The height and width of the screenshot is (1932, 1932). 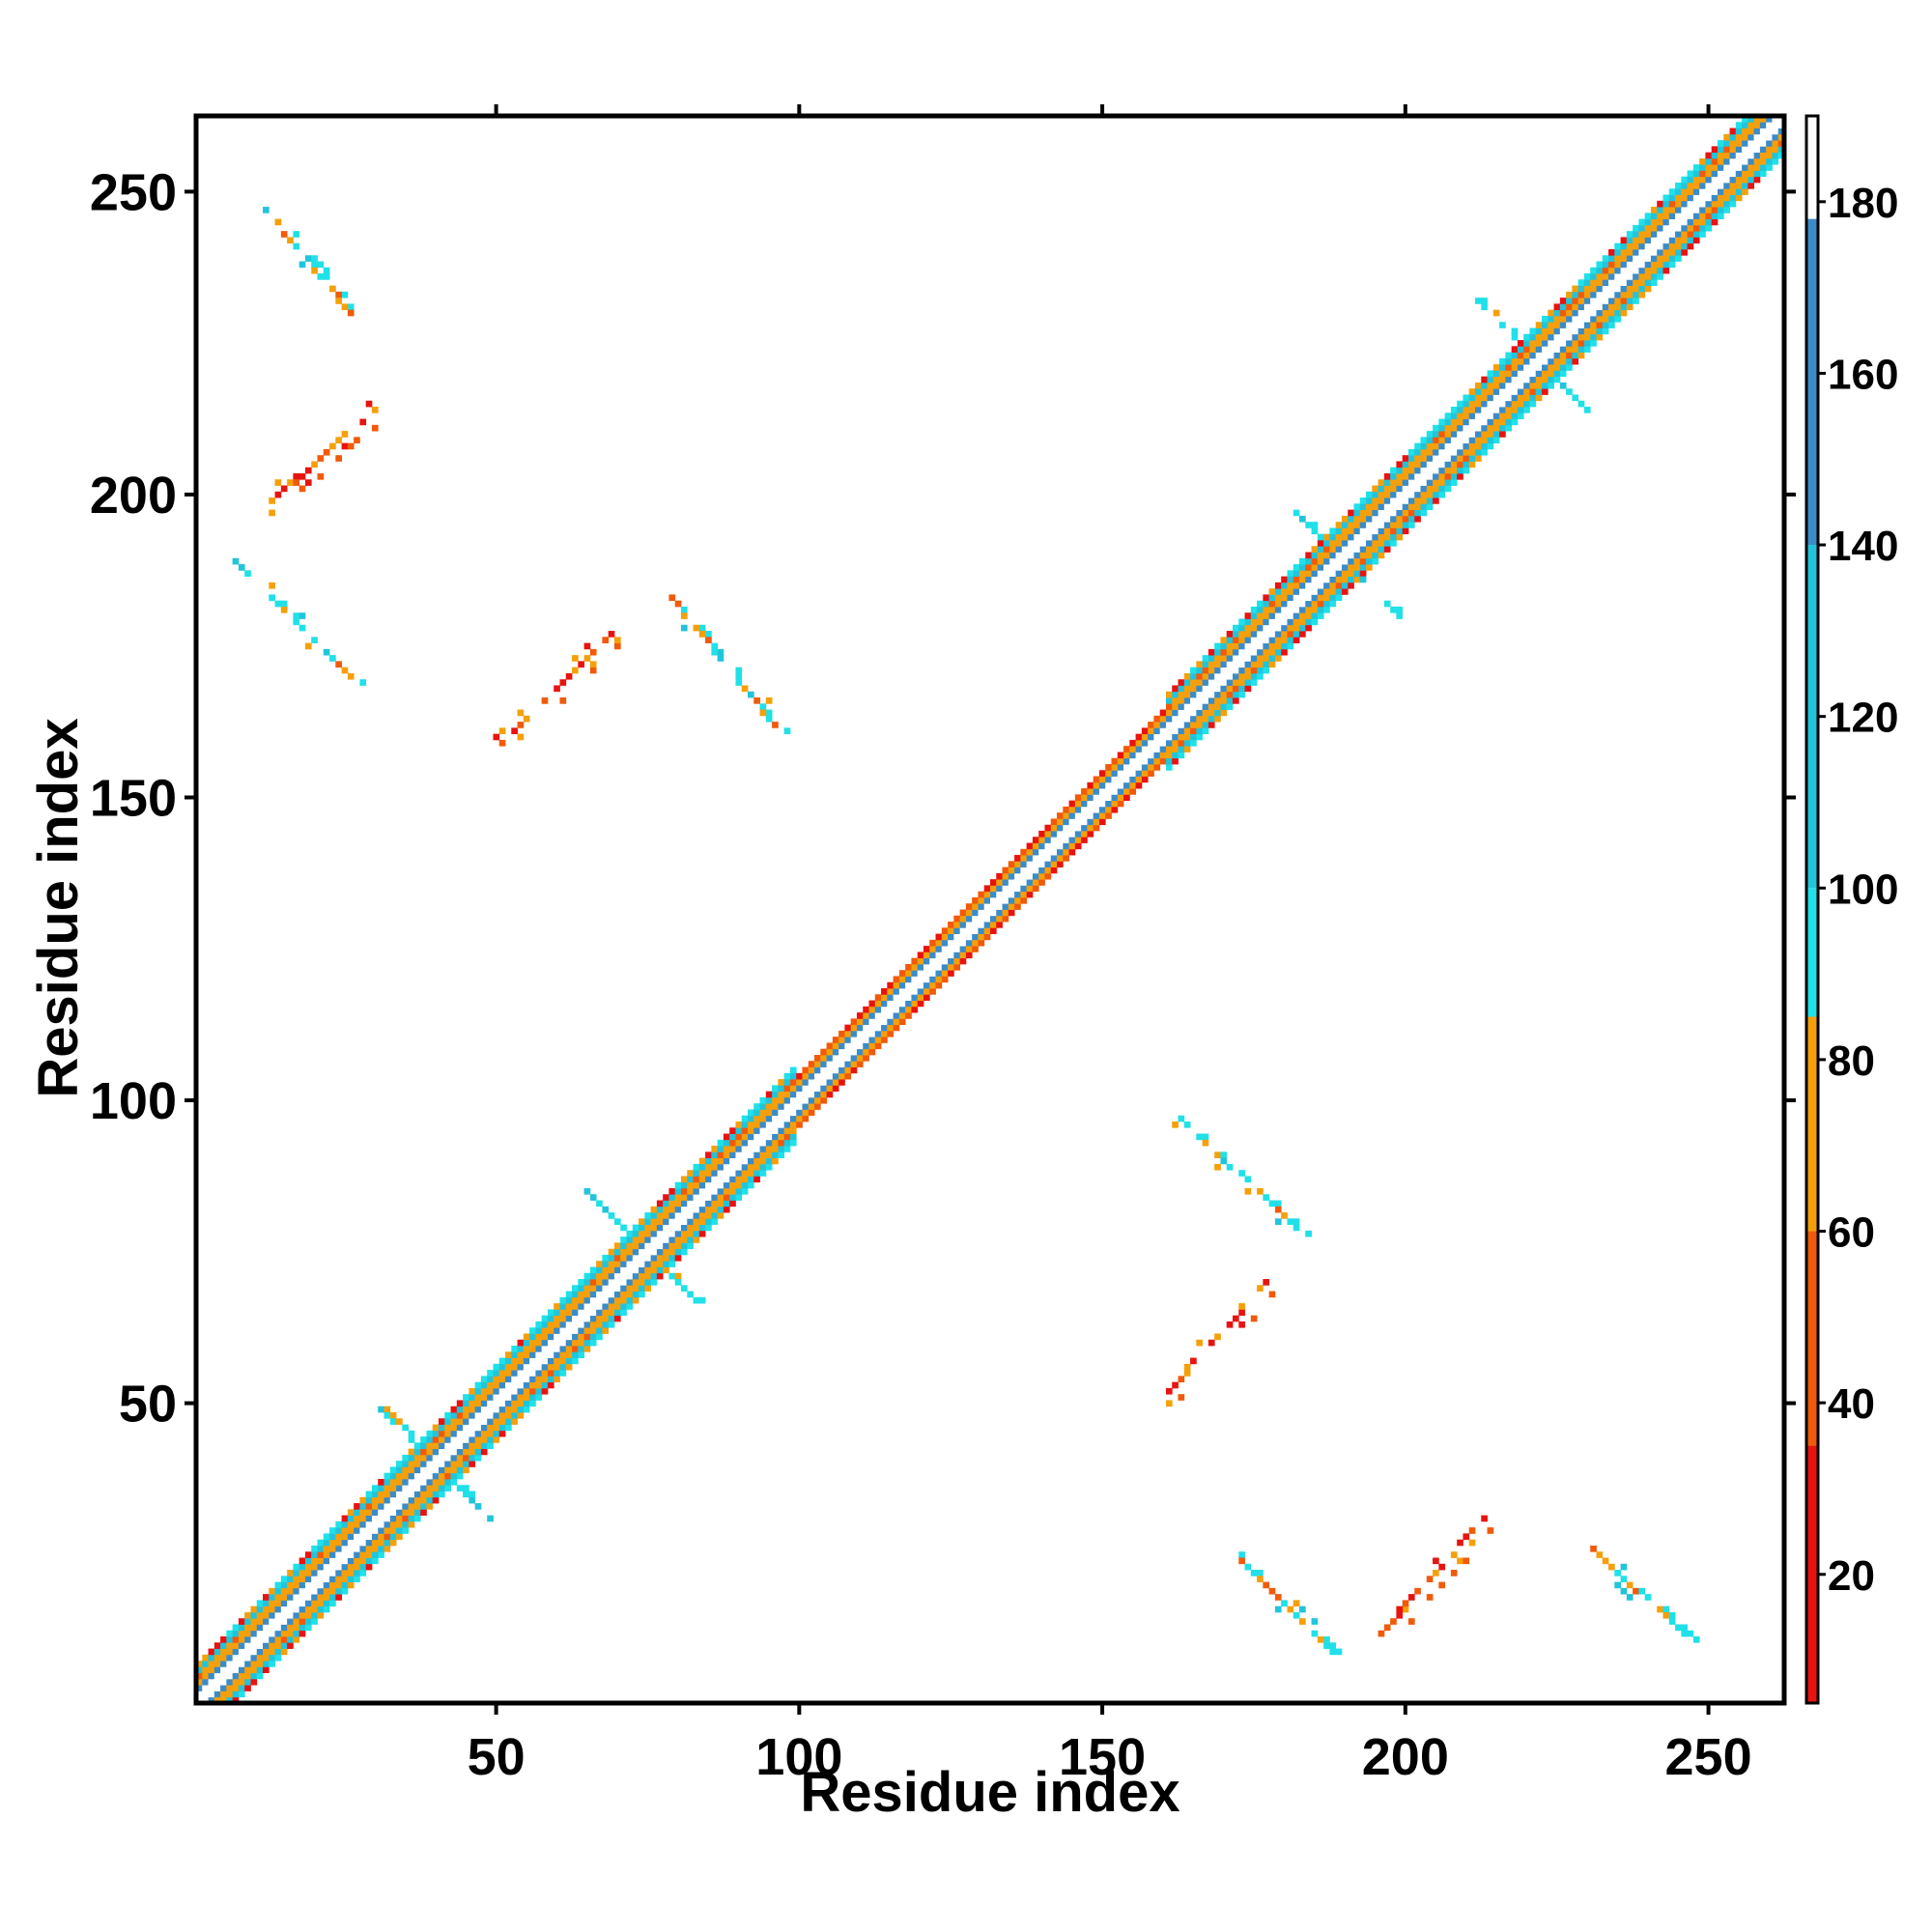 I want to click on colorbar-tick-label: 120, so click(x=1863, y=718).